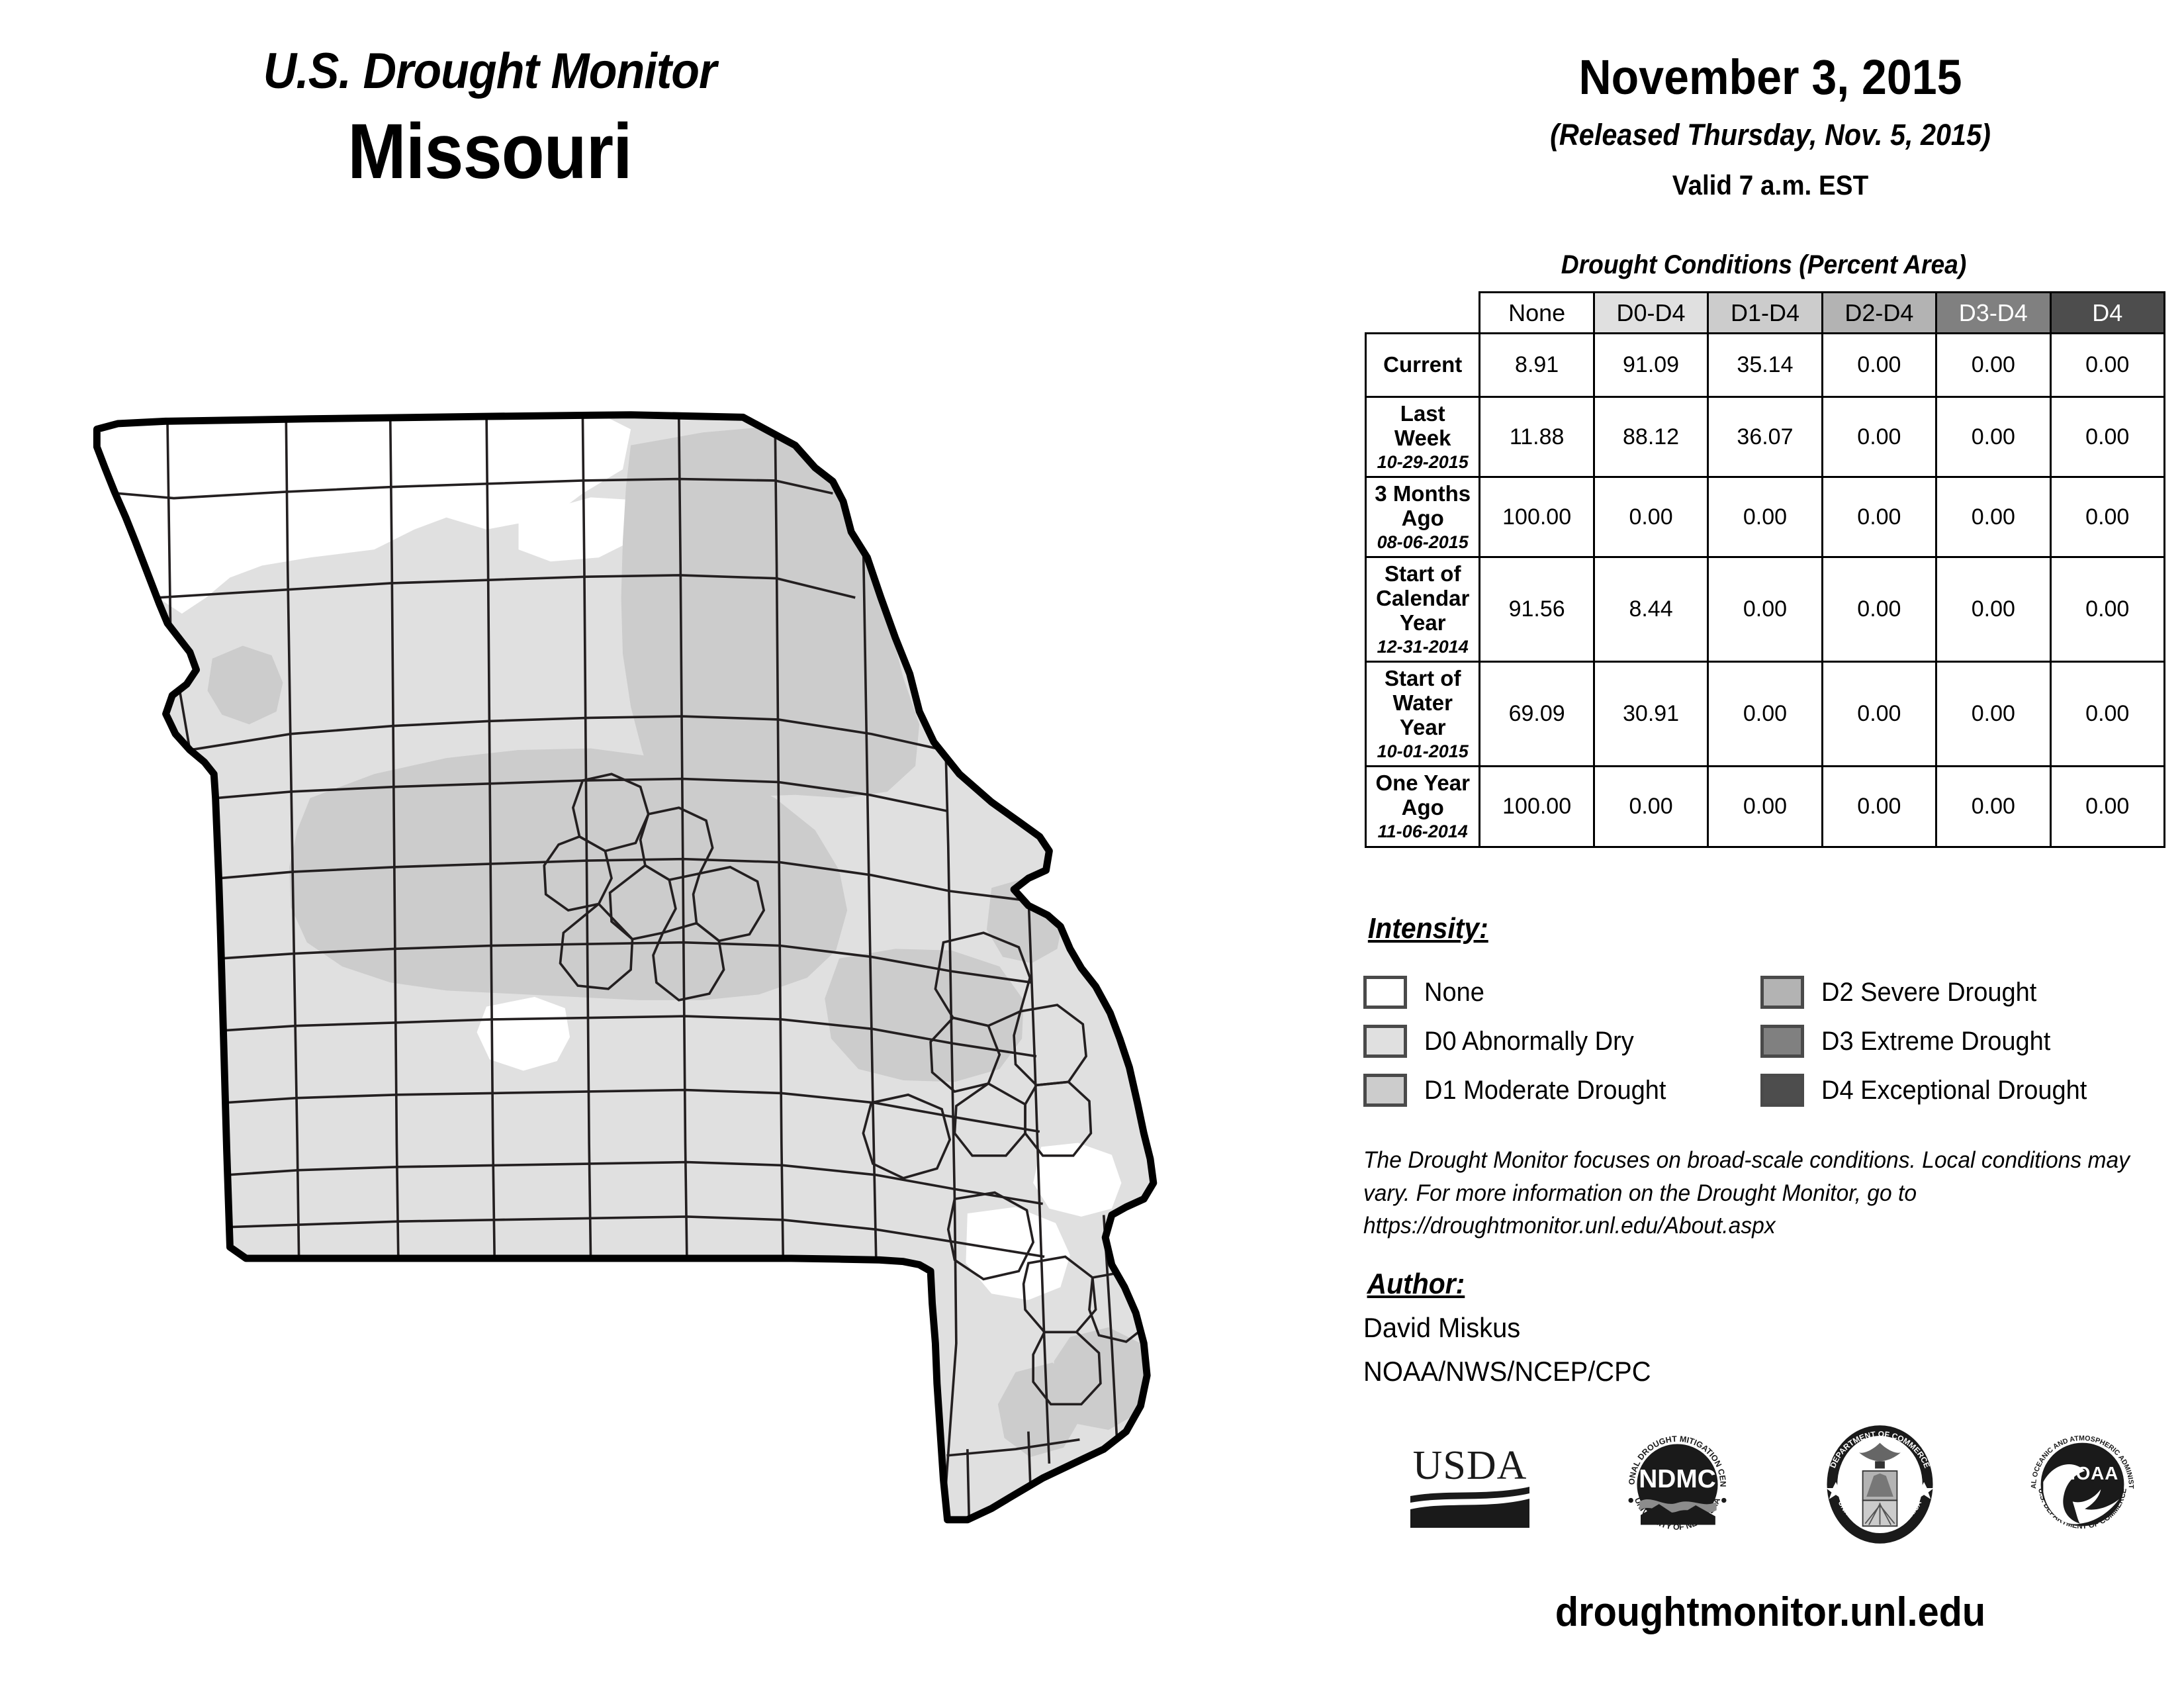 The width and height of the screenshot is (2184, 1688). Describe the element at coordinates (1936, 1041) in the screenshot. I see `legend-label: D3 Extreme Drought` at that location.